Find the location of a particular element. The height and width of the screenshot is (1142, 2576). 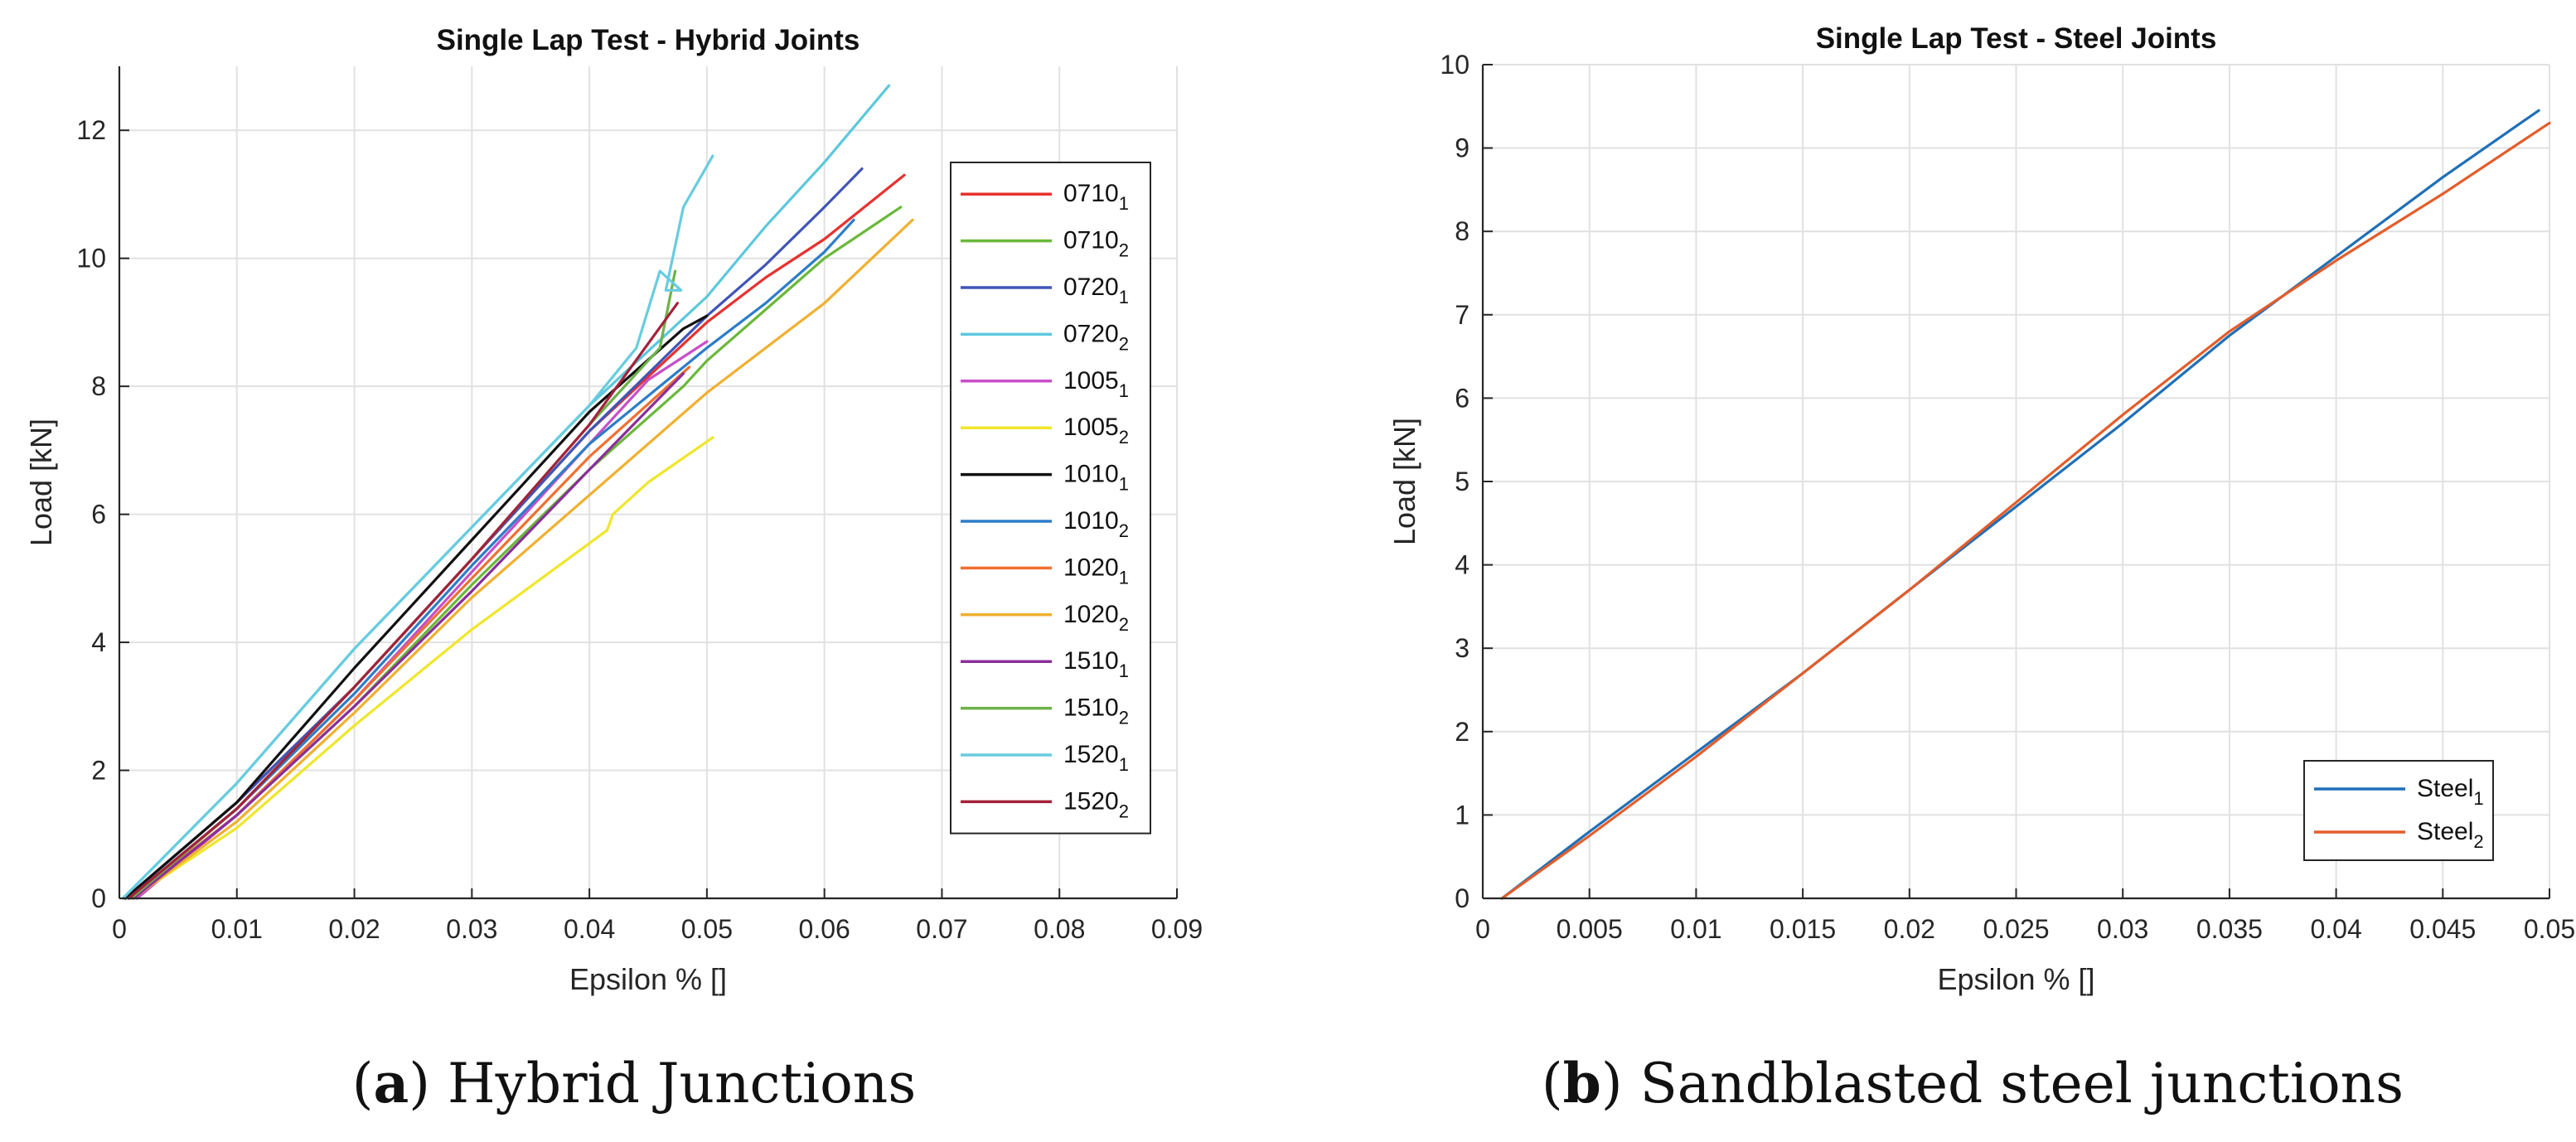

legend-entry: 10201 is located at coordinates (1096, 571).